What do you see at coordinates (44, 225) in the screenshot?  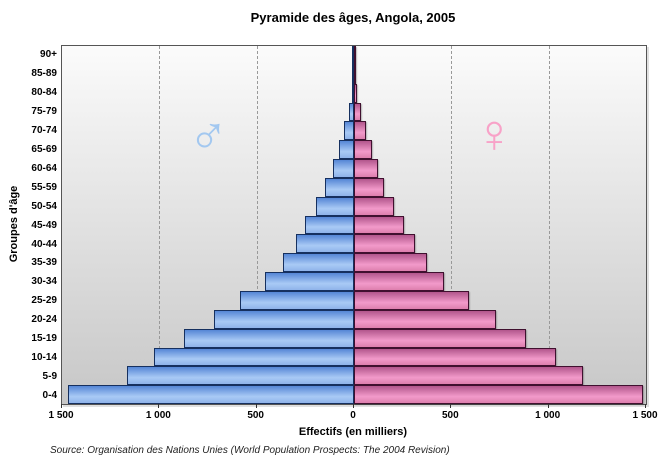 I see `age-group-label: 45-49` at bounding box center [44, 225].